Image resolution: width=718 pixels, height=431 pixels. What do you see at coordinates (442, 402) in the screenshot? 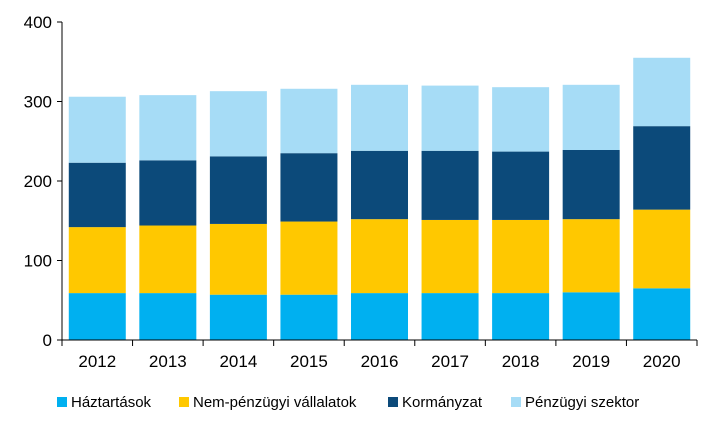
I see `legend-label-2: Kormányzat` at bounding box center [442, 402].